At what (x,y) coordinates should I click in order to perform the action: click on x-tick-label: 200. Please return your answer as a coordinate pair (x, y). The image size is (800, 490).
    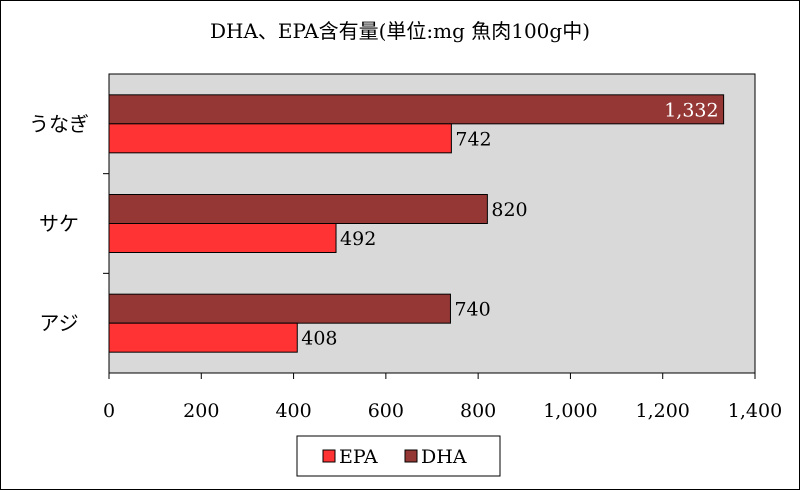
    Looking at the image, I should click on (201, 411).